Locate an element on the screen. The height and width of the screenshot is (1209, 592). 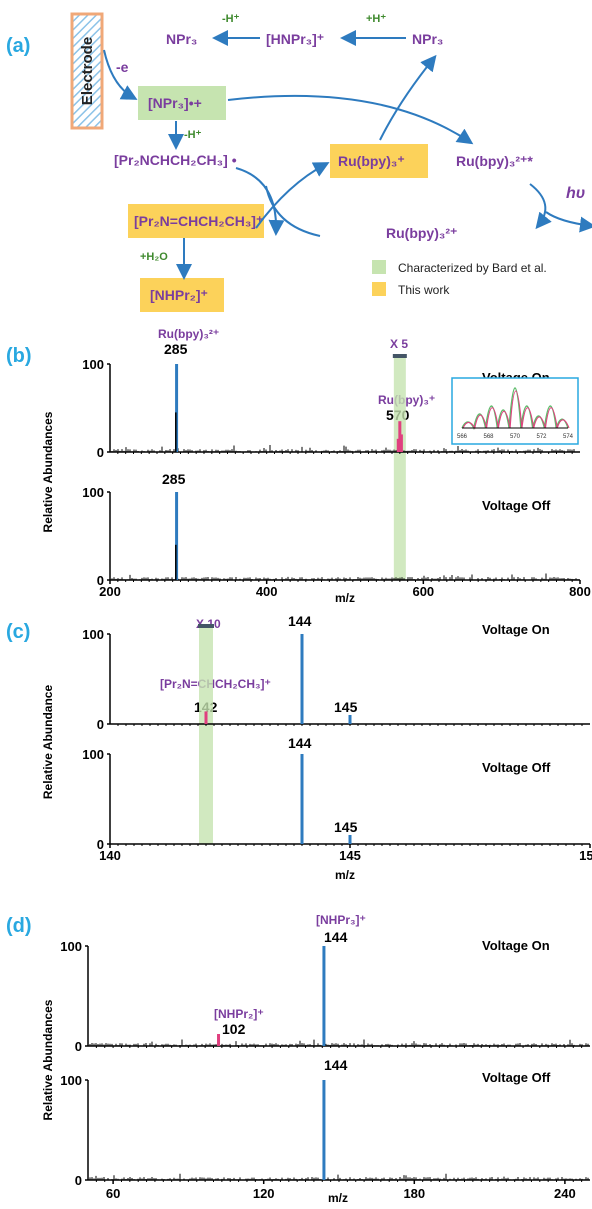
y-tick-label-b-0-0: 0 is located at coordinates (100, 452).